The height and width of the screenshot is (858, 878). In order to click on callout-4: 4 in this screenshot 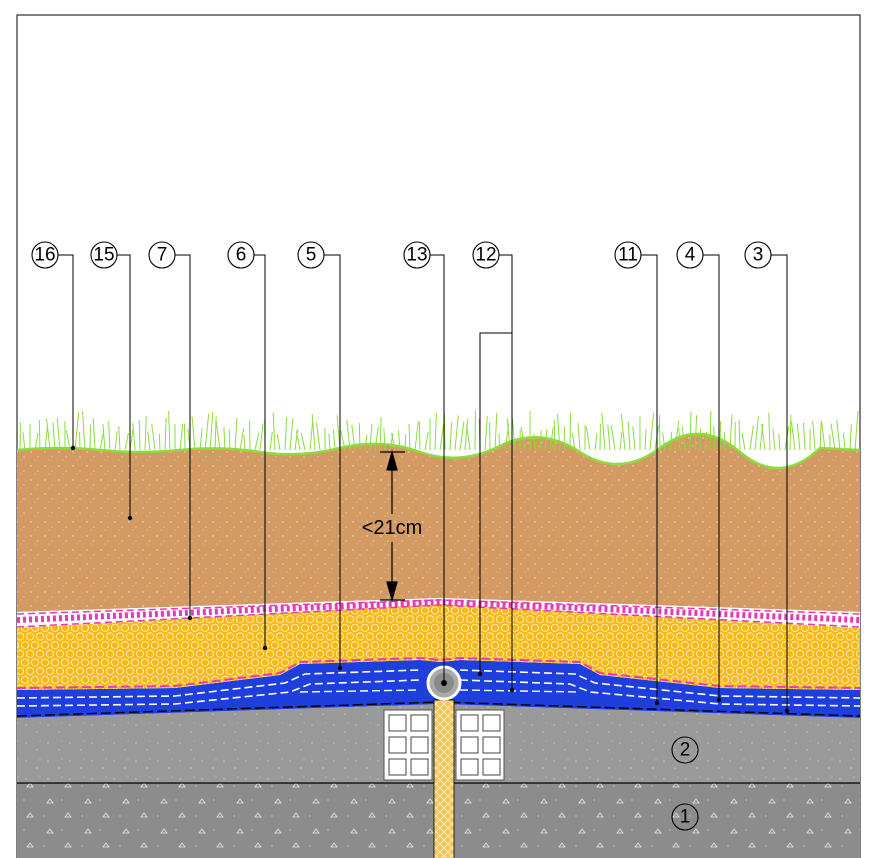, I will do `click(690, 255)`.